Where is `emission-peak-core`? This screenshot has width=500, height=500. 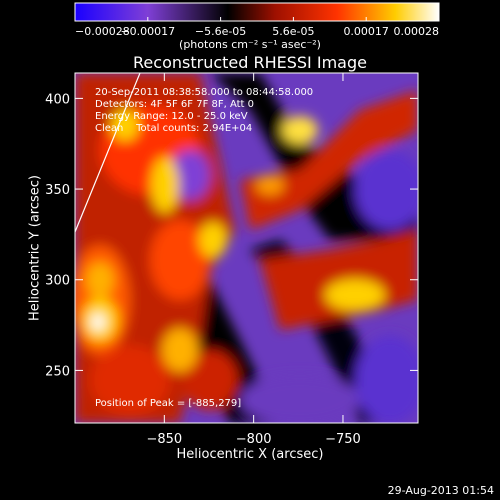 emission-peak-core is located at coordinates (98, 322).